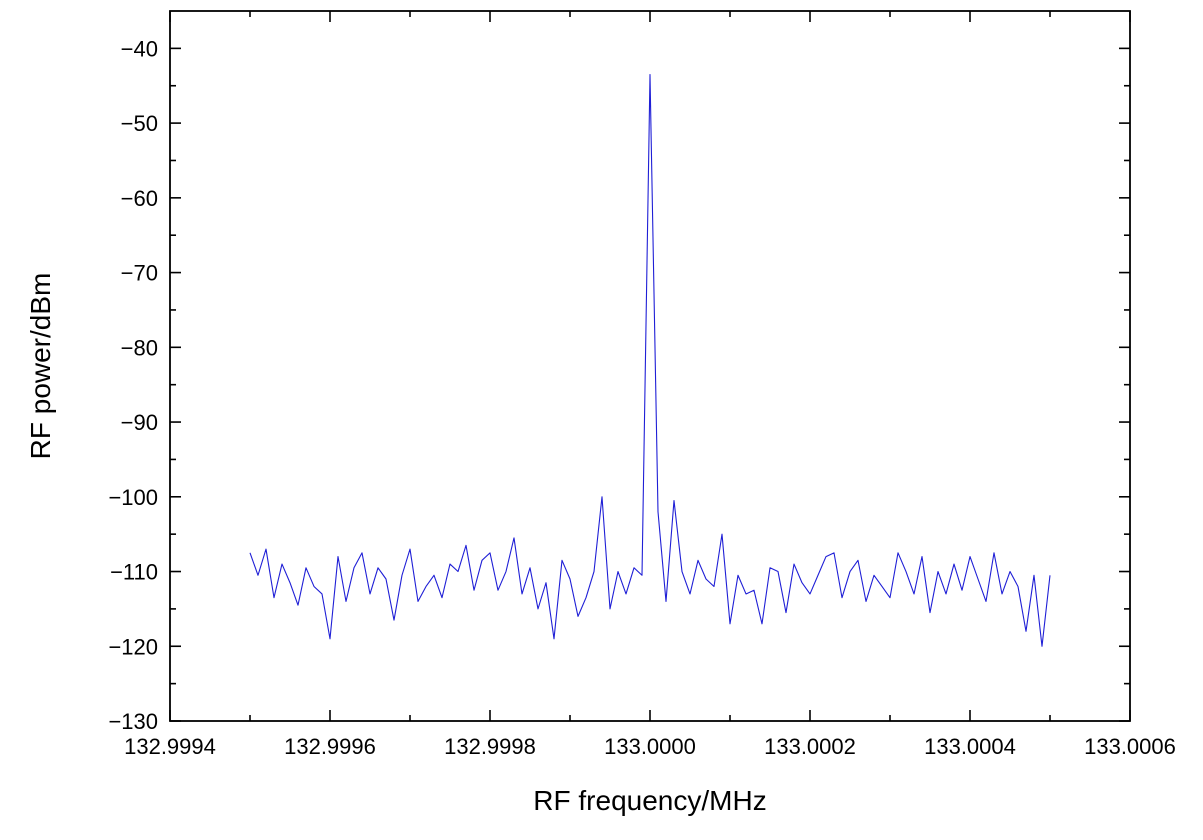 The width and height of the screenshot is (1203, 840). Describe the element at coordinates (133, 497) in the screenshot. I see `y-tick-label: −100` at that location.